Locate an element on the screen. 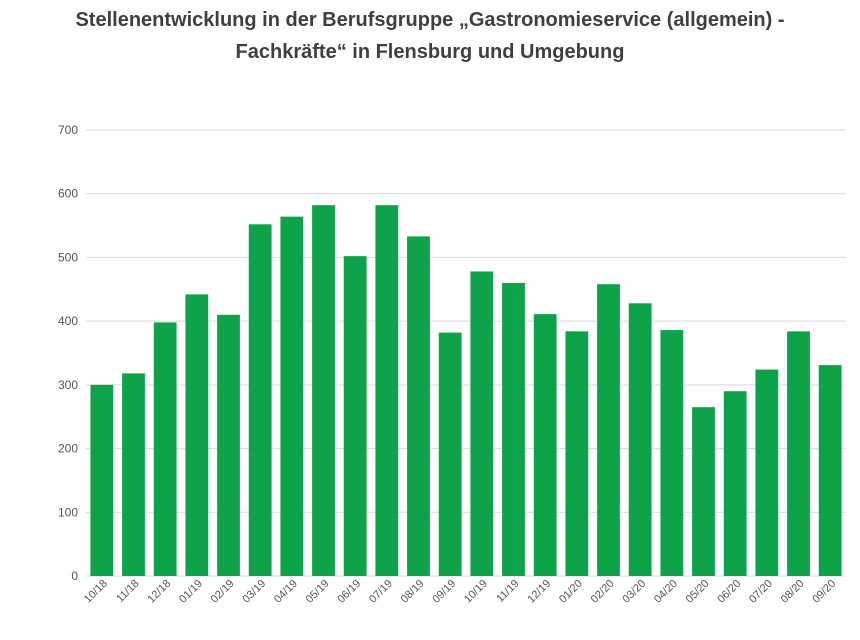 The height and width of the screenshot is (640, 860). x-tick-label-03-19: 03/19 is located at coordinates (254, 592).